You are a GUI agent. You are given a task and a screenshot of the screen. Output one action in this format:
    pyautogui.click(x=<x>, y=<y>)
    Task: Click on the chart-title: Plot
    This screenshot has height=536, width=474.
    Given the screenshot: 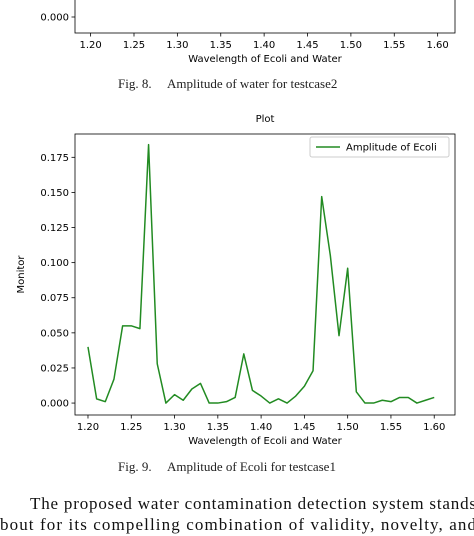 What is the action you would take?
    pyautogui.click(x=265, y=119)
    